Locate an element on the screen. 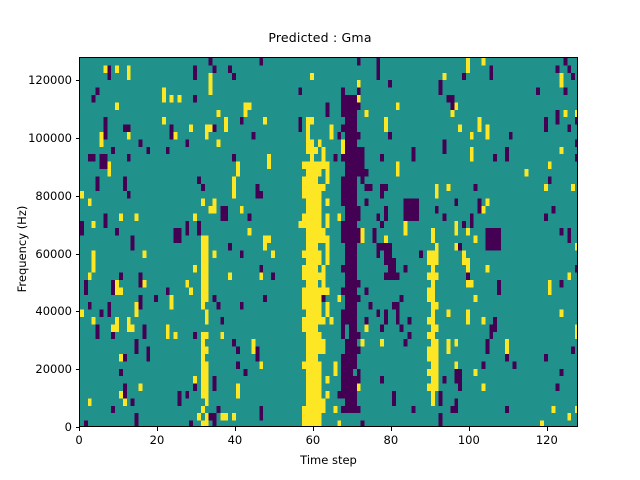 This screenshot has width=640, height=480. x-tick-label: 80 is located at coordinates (391, 440).